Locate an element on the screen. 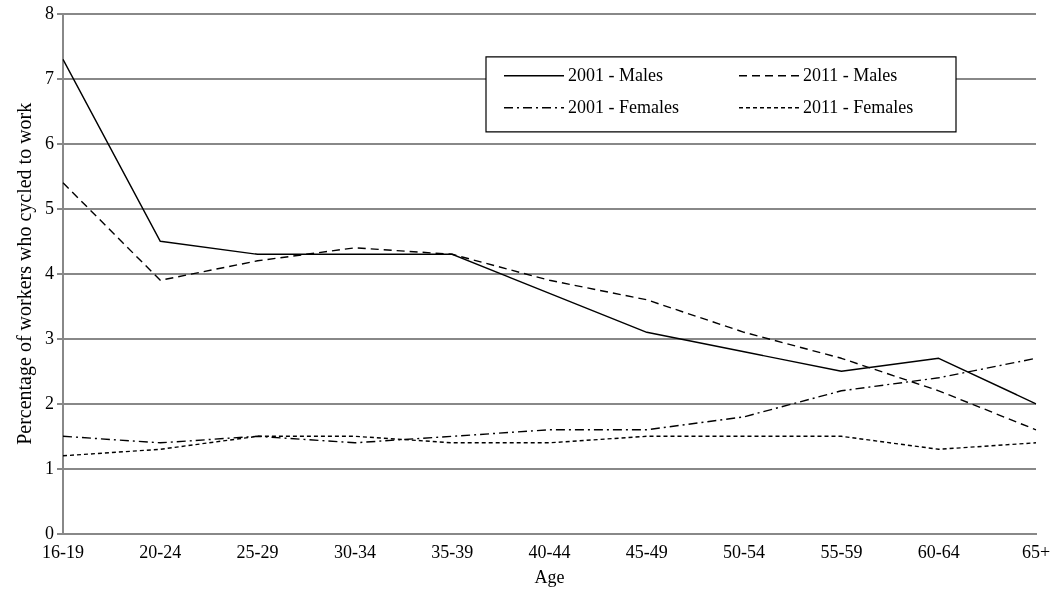 Image resolution: width=1056 pixels, height=593 pixels. x-tick-label: 50-54 is located at coordinates (744, 552).